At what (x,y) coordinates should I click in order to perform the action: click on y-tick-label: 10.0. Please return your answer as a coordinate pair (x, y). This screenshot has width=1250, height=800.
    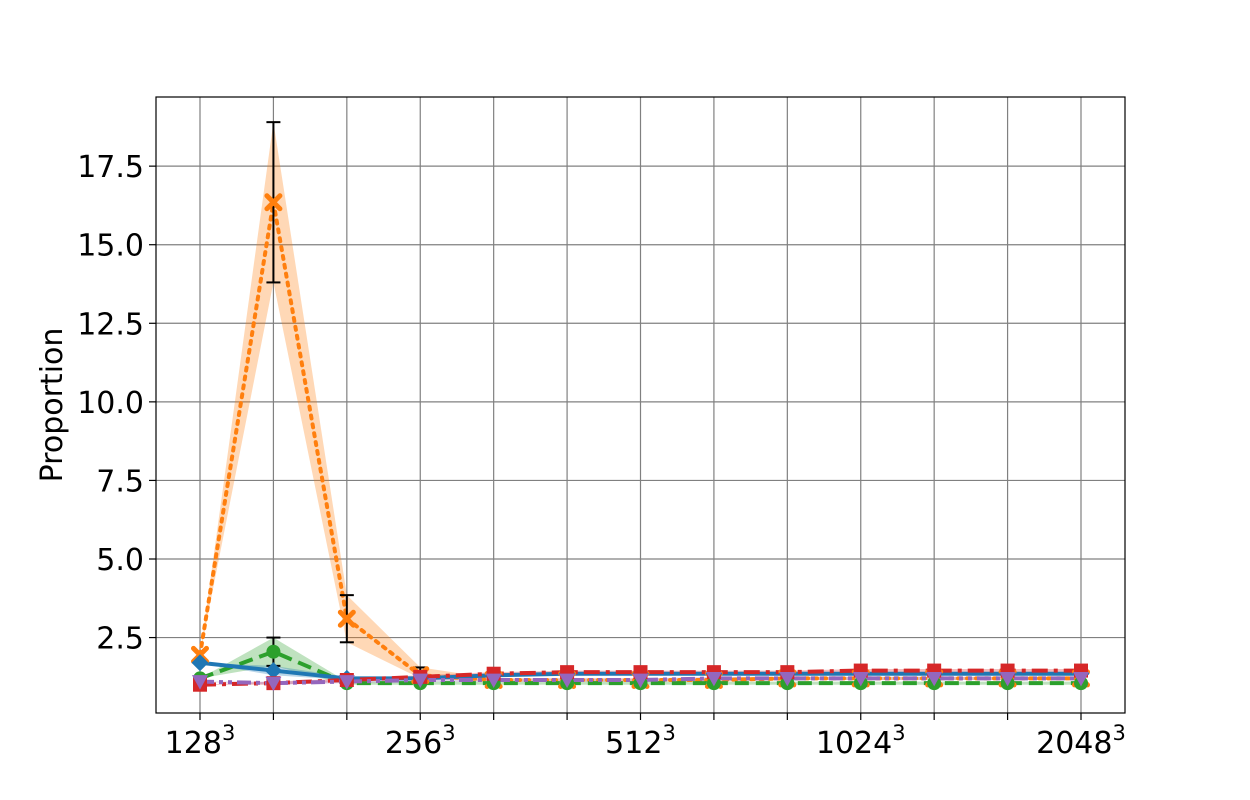
    Looking at the image, I should click on (110, 403).